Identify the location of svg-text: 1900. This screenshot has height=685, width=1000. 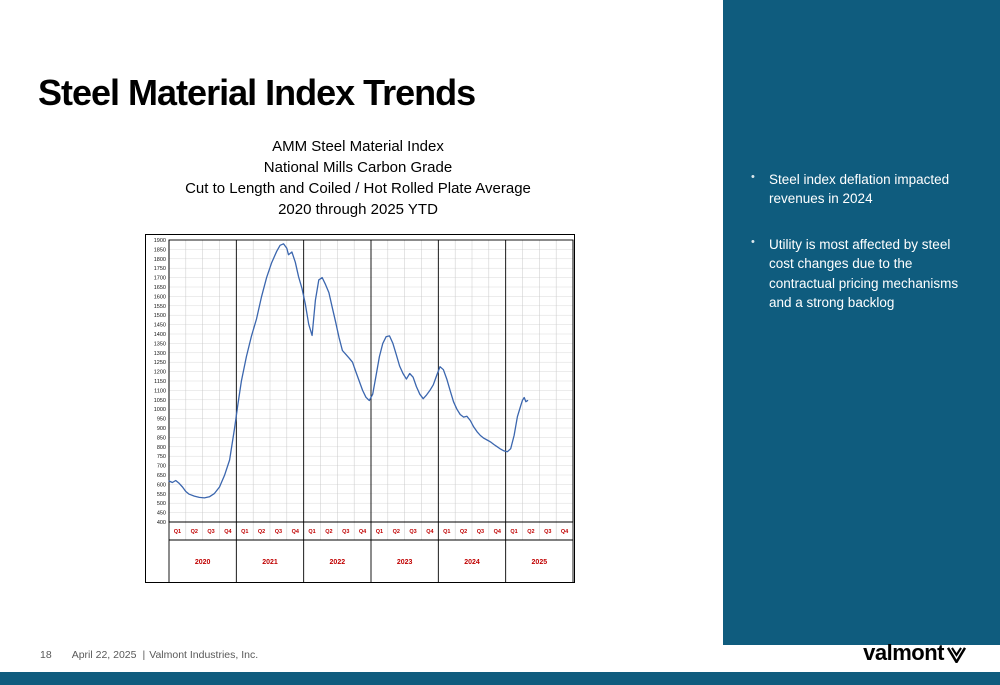
(160, 241).